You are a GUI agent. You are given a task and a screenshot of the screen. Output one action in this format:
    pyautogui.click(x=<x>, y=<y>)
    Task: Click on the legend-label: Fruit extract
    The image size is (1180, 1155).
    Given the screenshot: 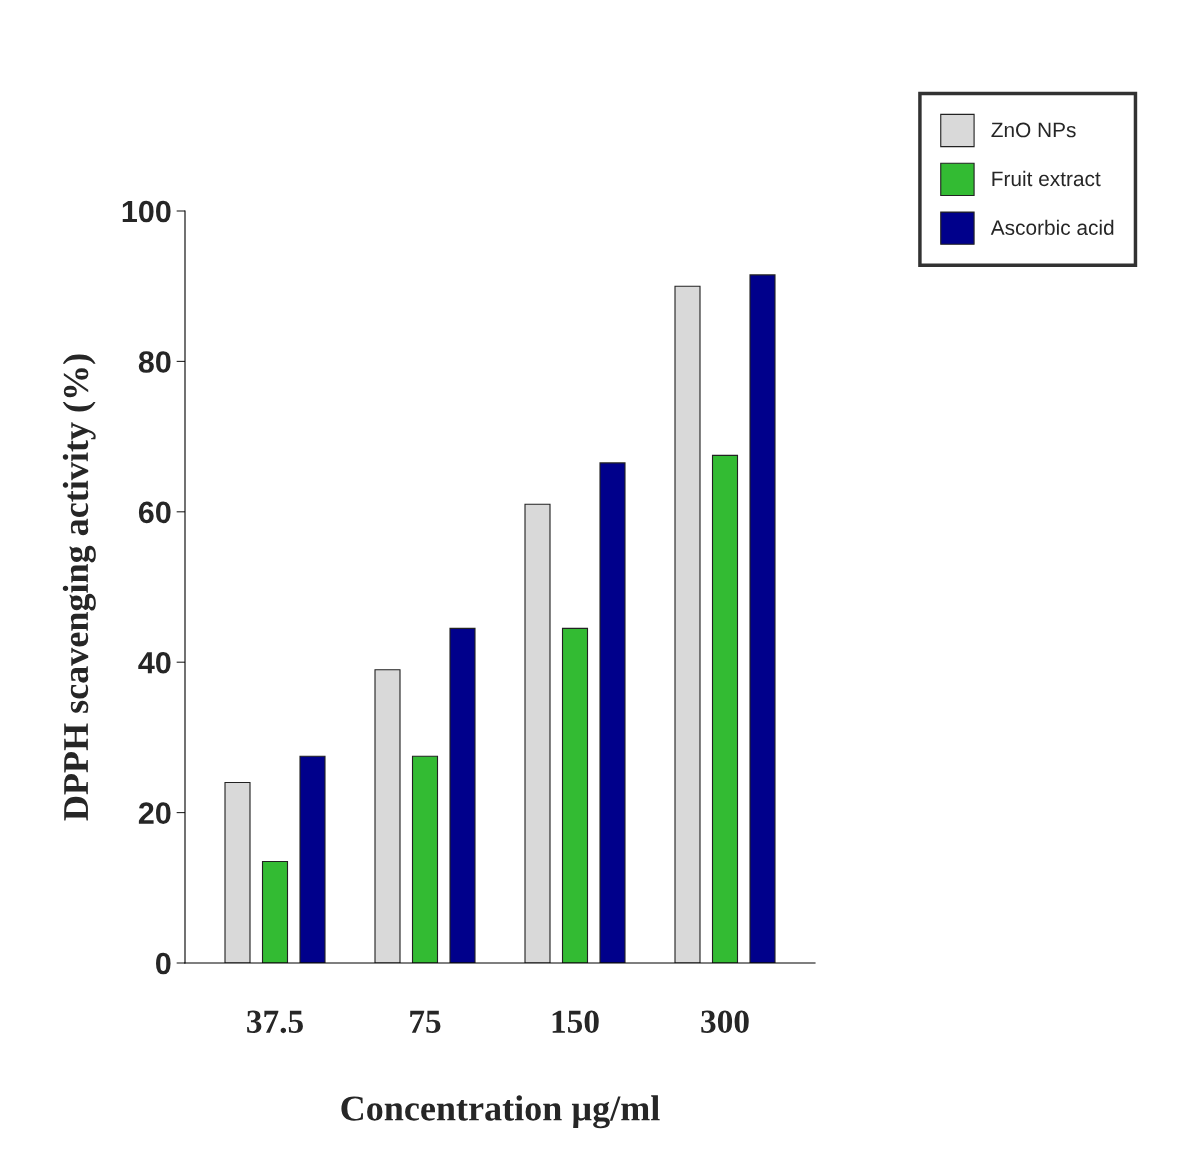 What is the action you would take?
    pyautogui.click(x=1046, y=178)
    